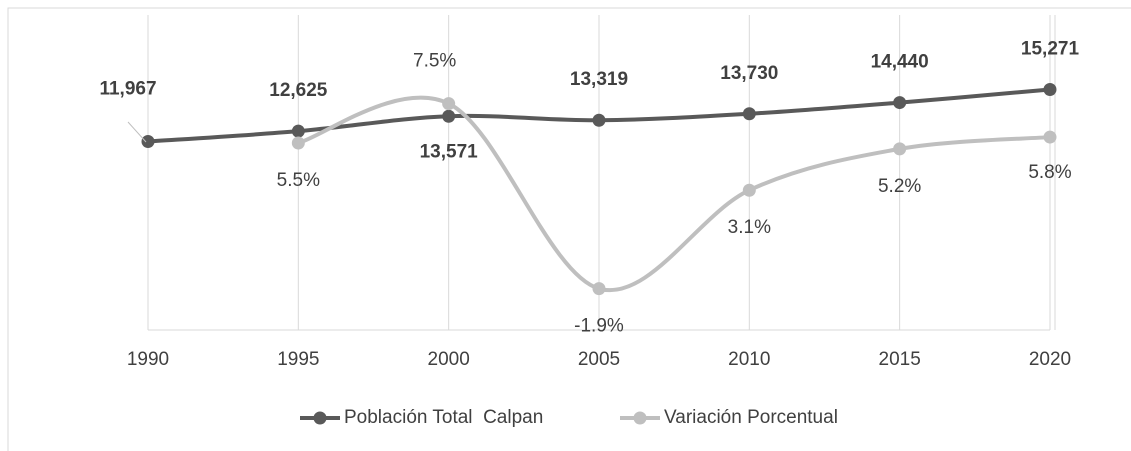  I want to click on x-tick-label: 2015, so click(900, 359).